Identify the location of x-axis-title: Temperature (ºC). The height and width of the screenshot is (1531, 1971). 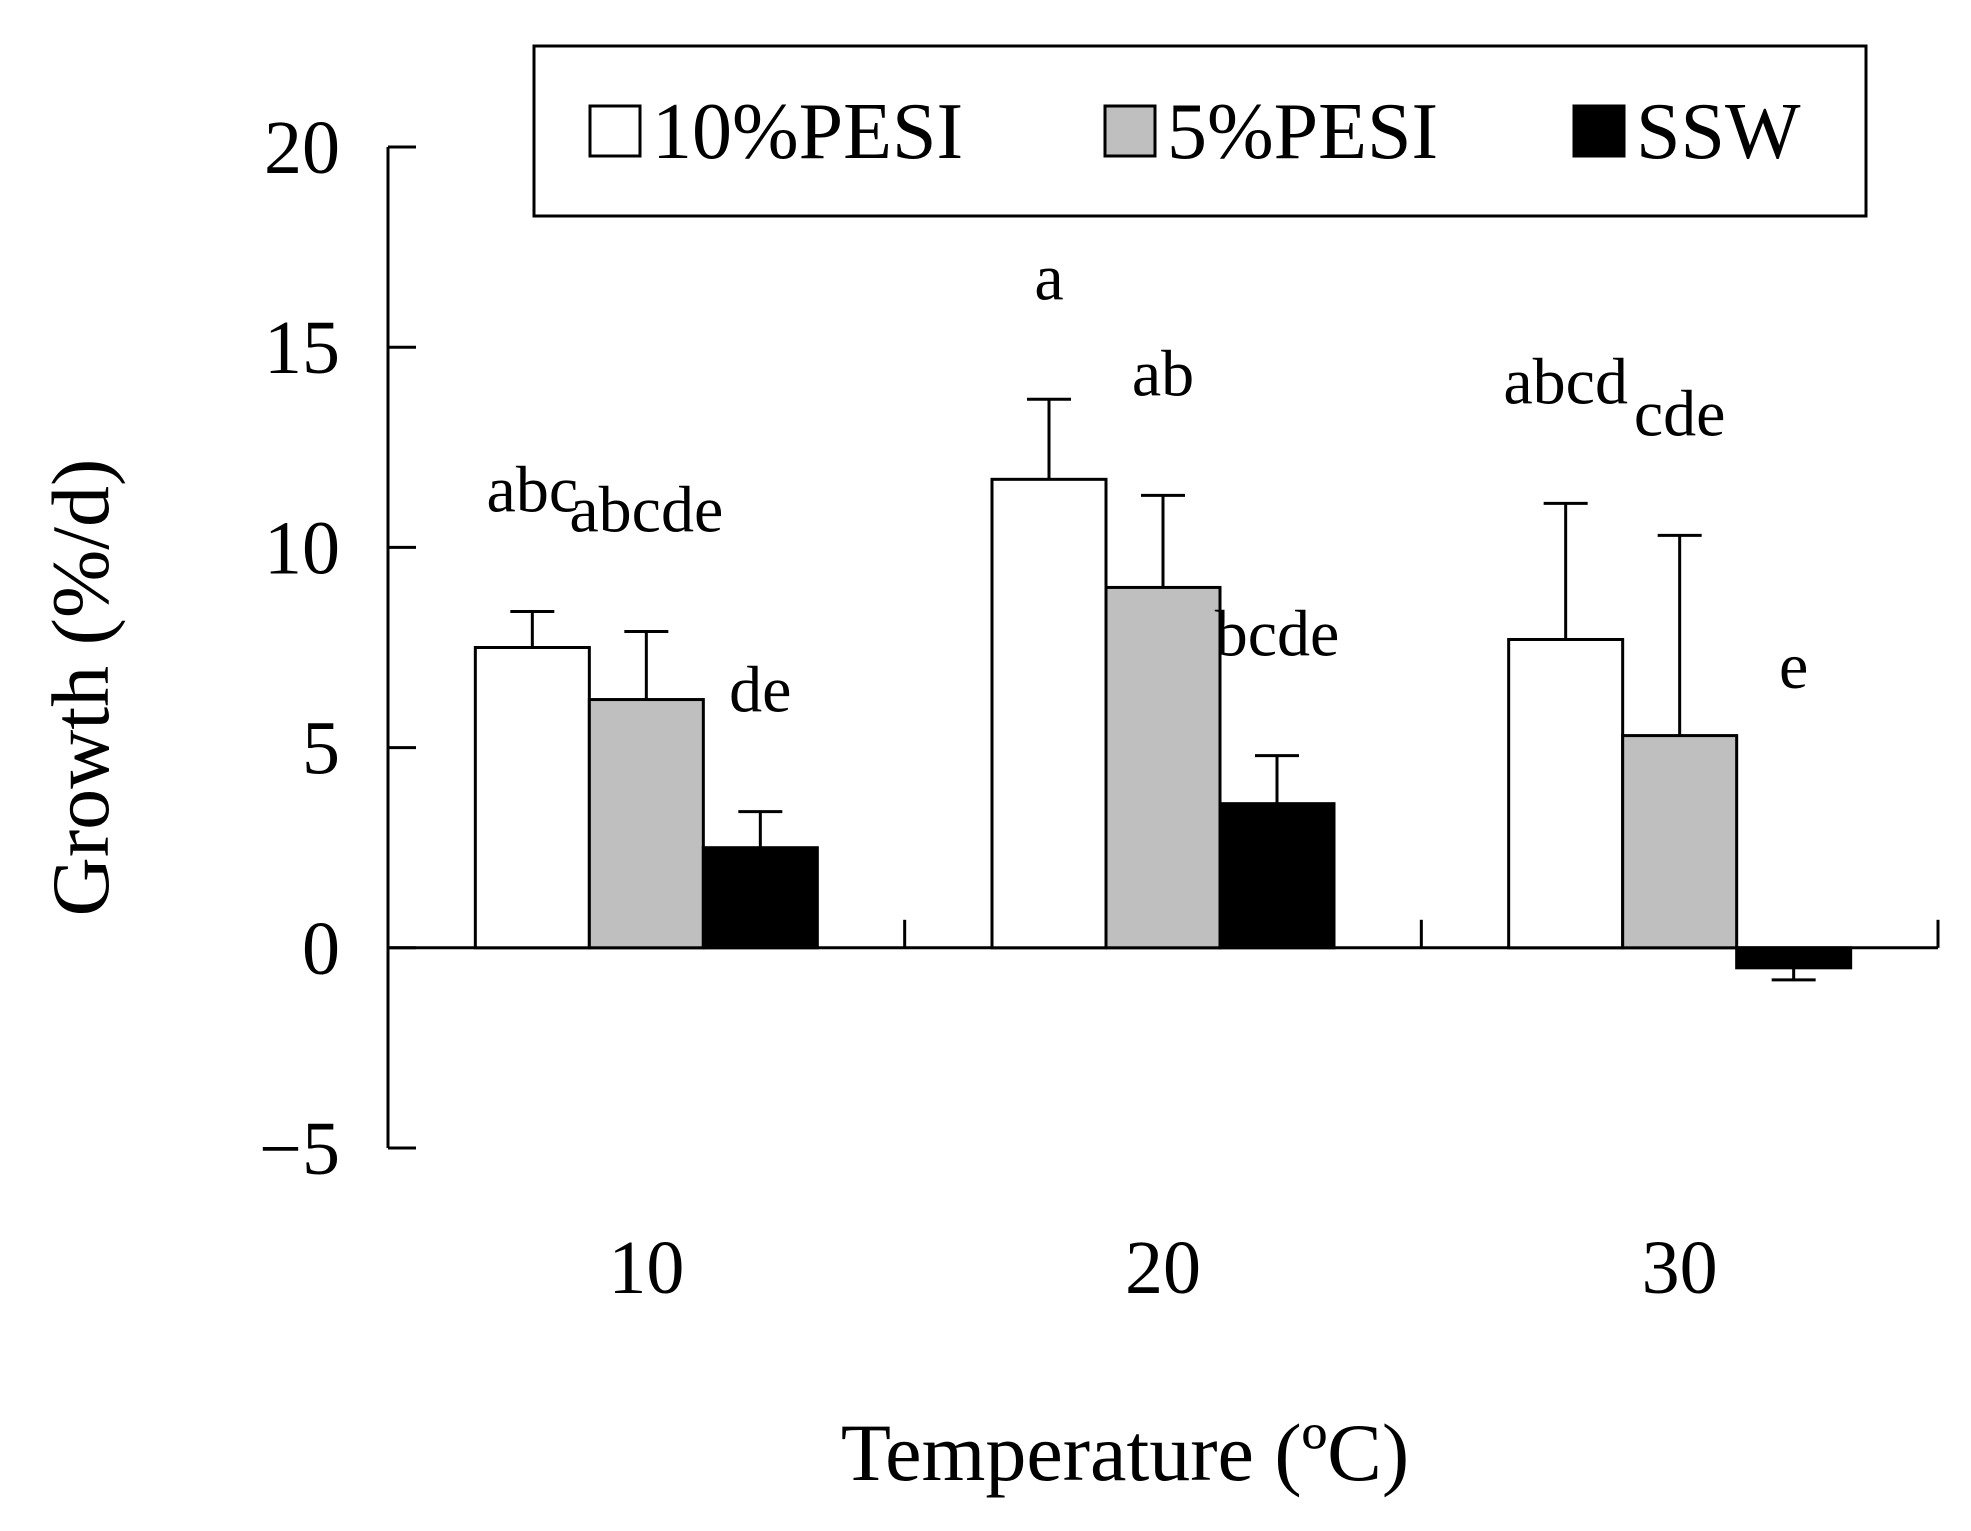
(1125, 1452).